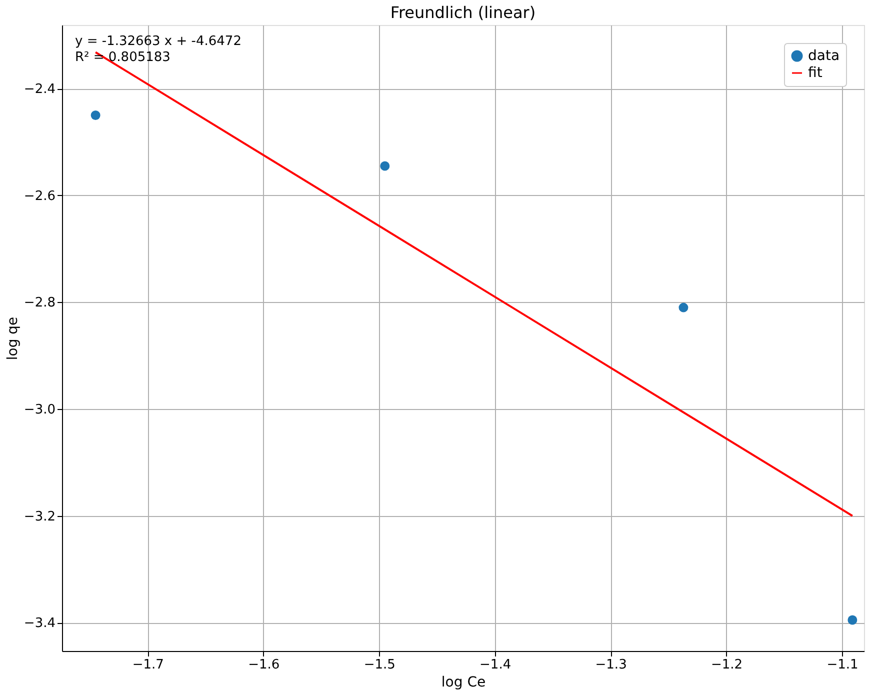 This screenshot has width=869, height=694. I want to click on y-tick-label: −2.8, so click(40, 303).